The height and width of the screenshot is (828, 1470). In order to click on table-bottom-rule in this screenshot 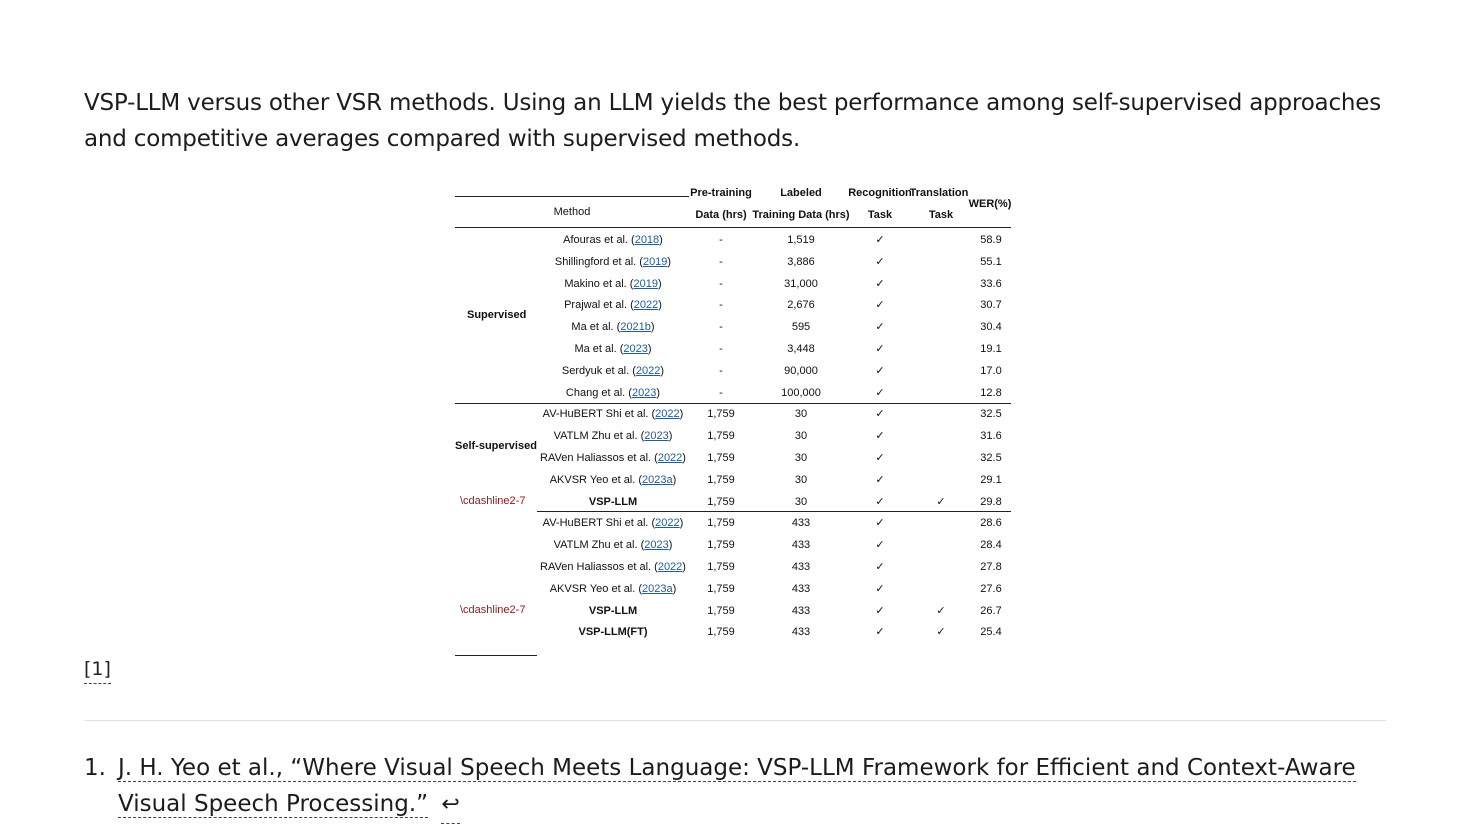, I will do `click(496, 655)`.